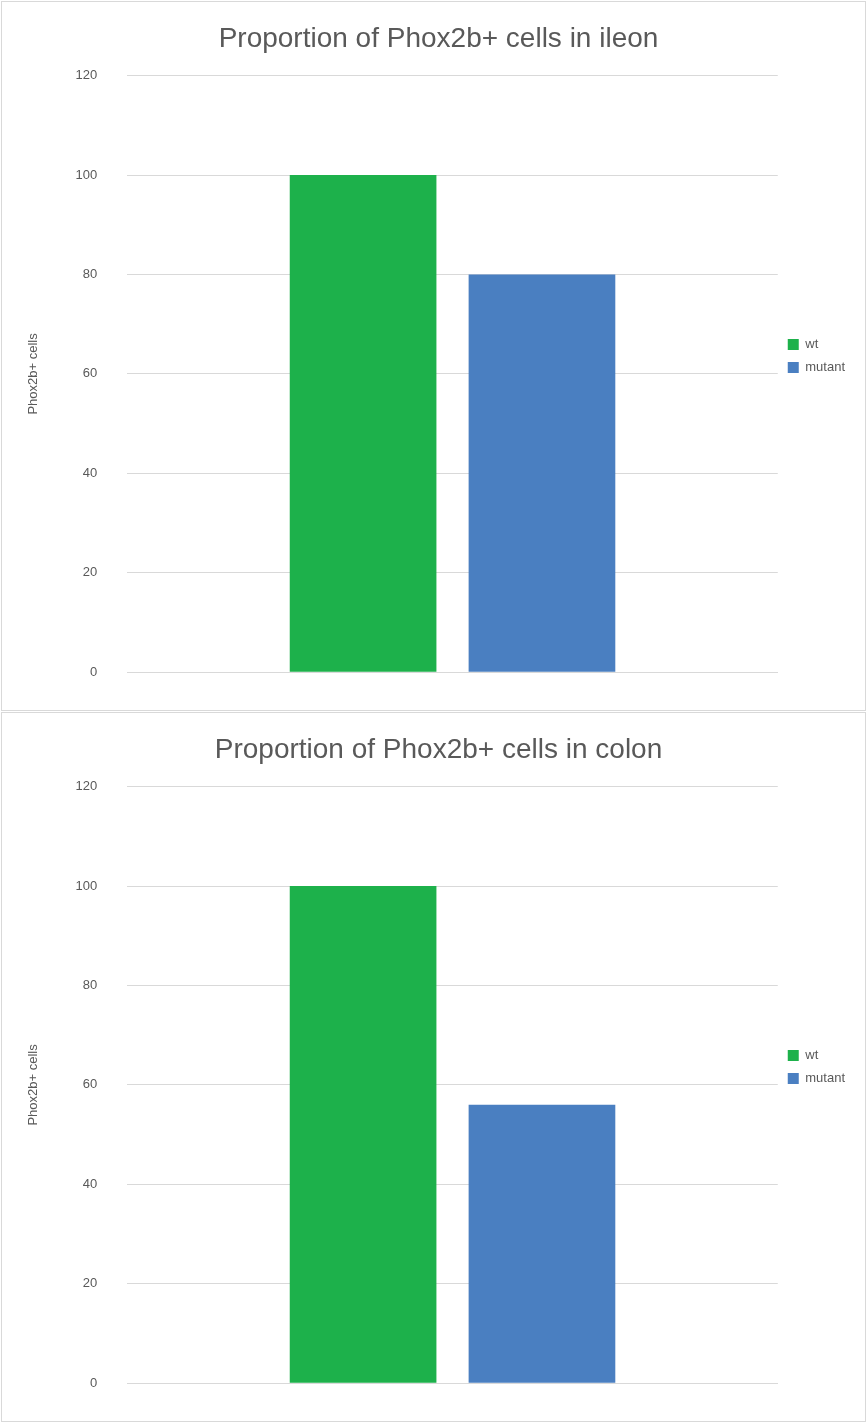  What do you see at coordinates (438, 748) in the screenshot?
I see `chart-title: Proportion of Phox2b+ cells in colon` at bounding box center [438, 748].